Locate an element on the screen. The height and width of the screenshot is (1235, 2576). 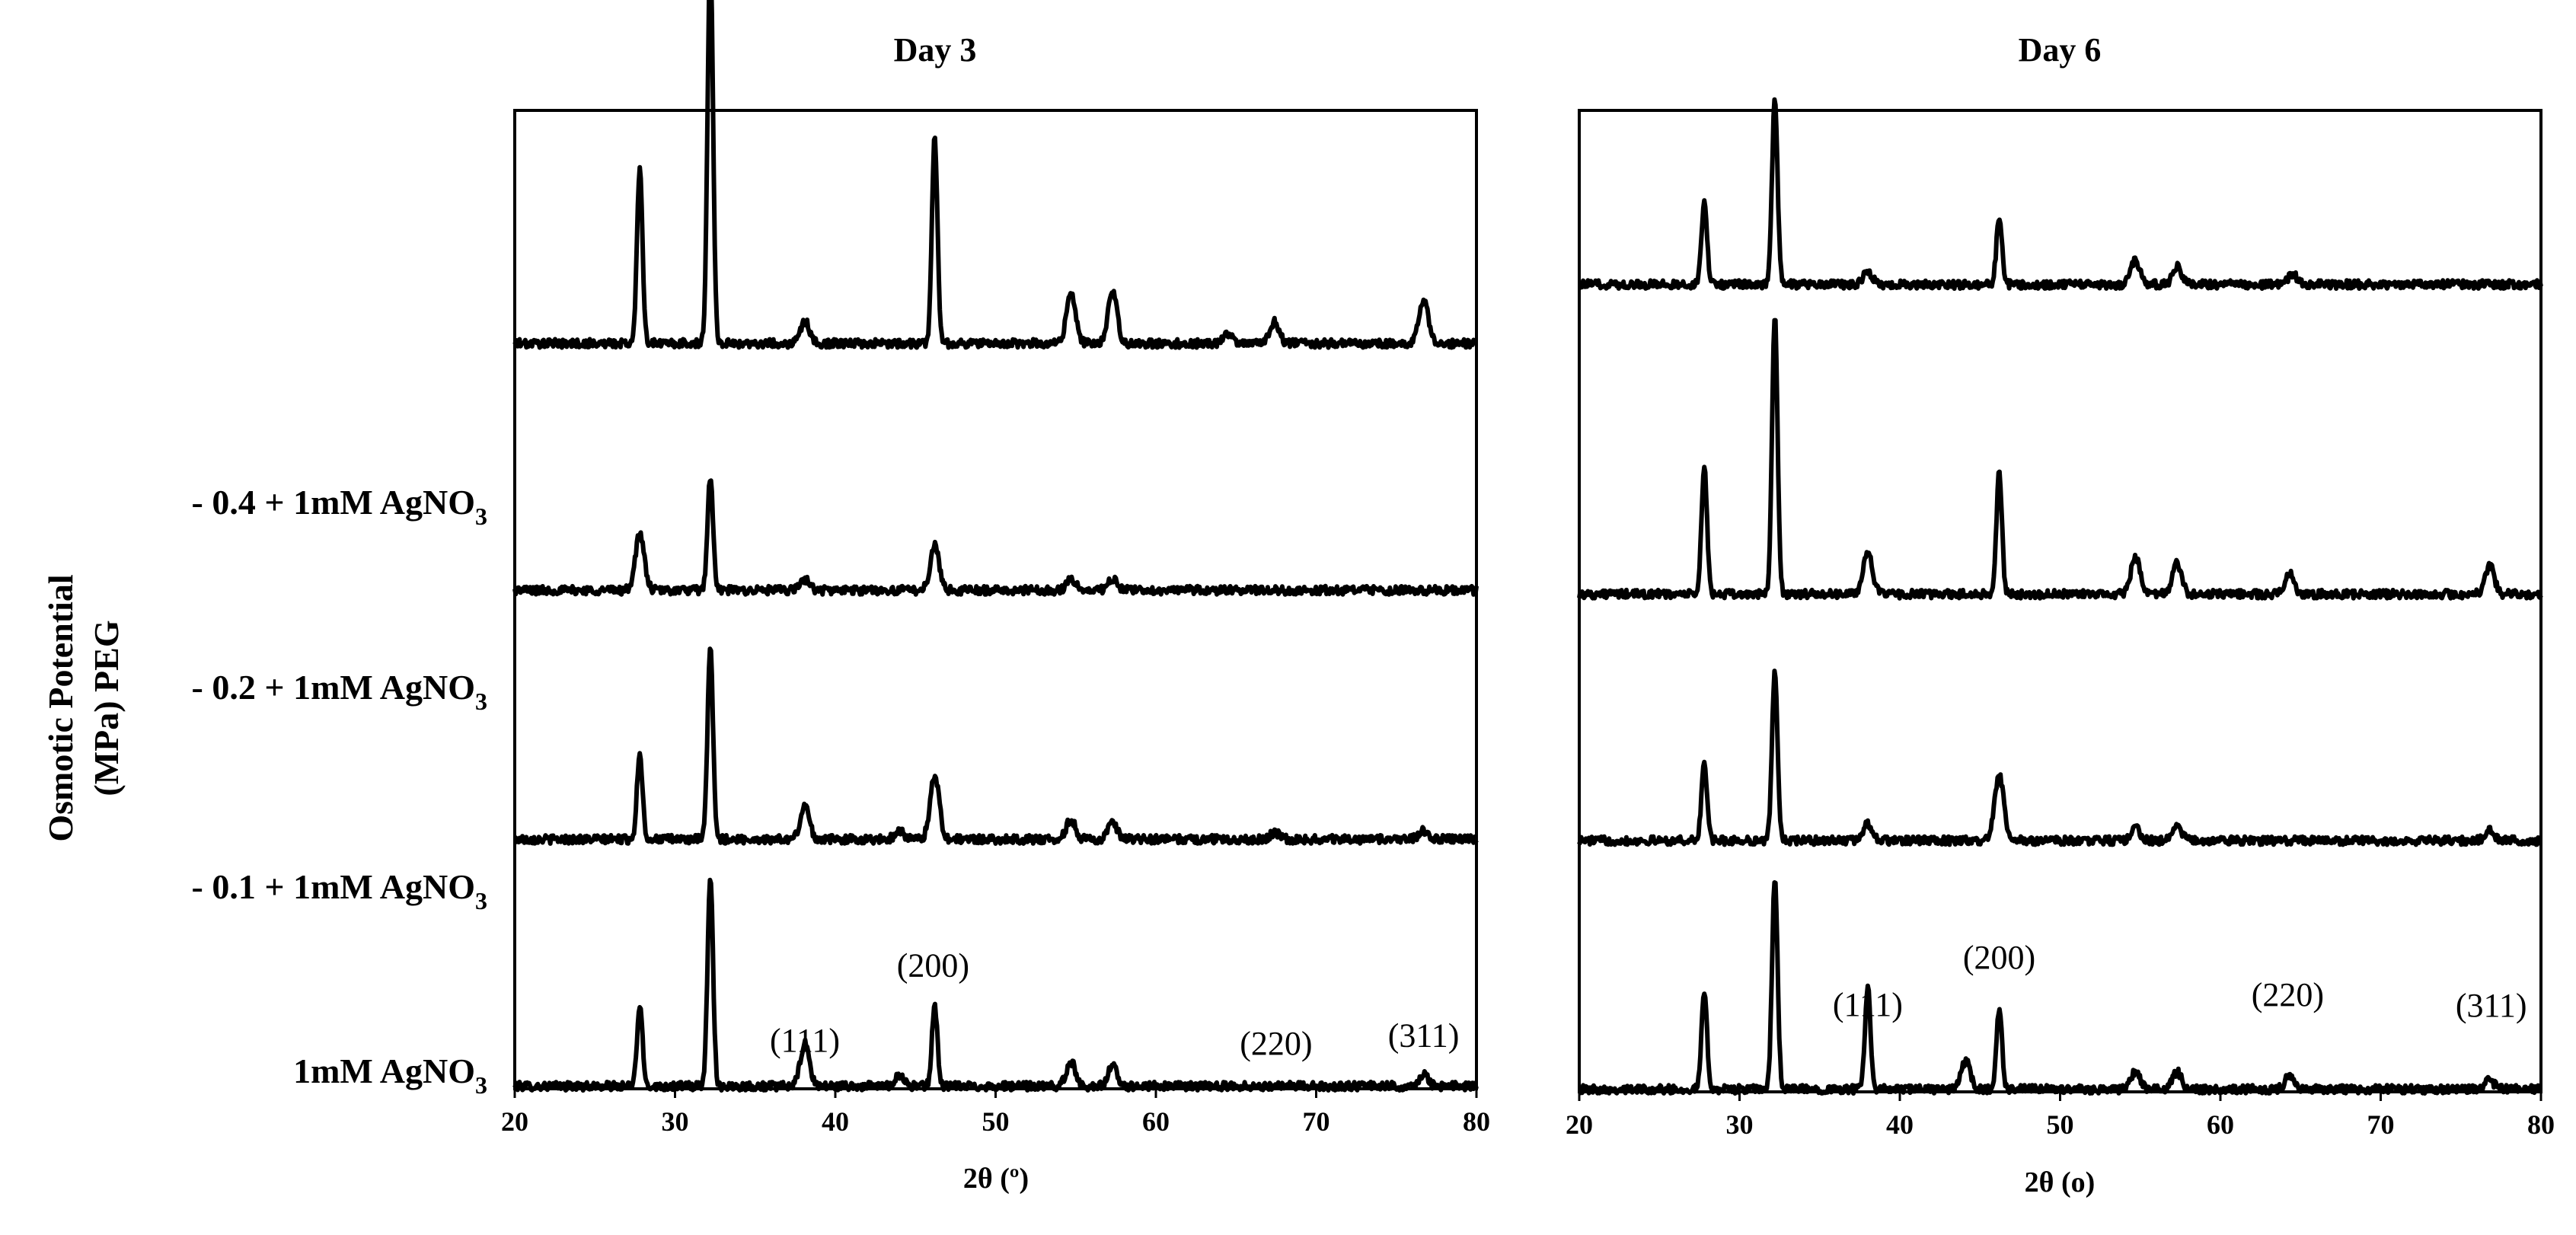
row-label-text: - 0.4 + 1mM AgNO is located at coordinates (333, 502).